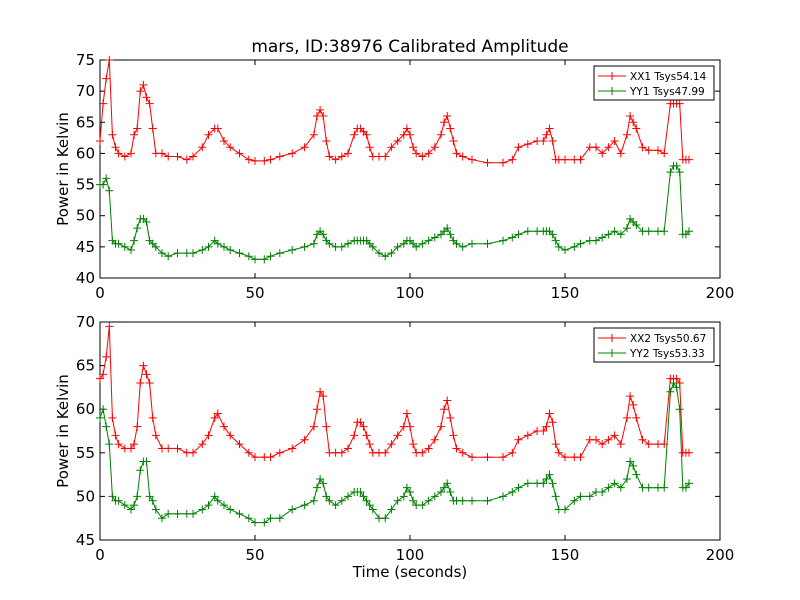  What do you see at coordinates (85, 185) in the screenshot?
I see `y-tick-label: 55` at bounding box center [85, 185].